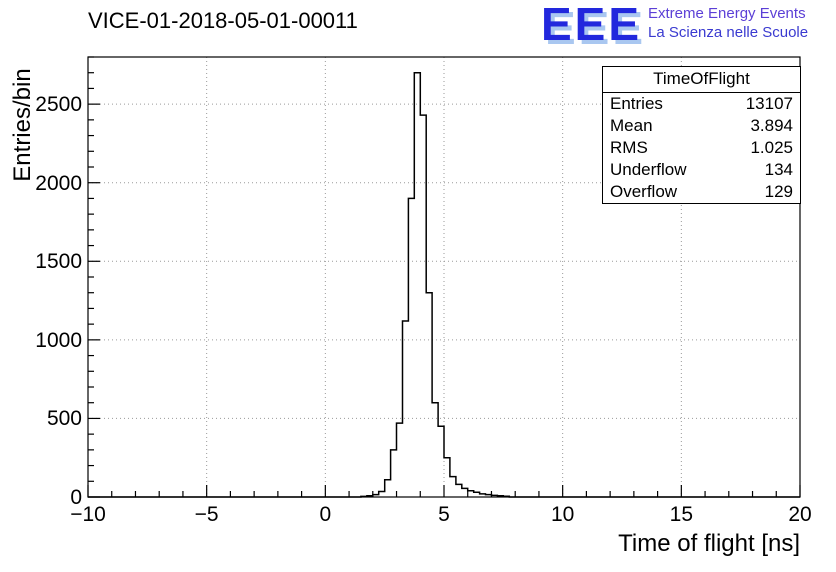 This screenshot has width=836, height=572. What do you see at coordinates (636, 103) in the screenshot?
I see `stats-row-label: Entries` at bounding box center [636, 103].